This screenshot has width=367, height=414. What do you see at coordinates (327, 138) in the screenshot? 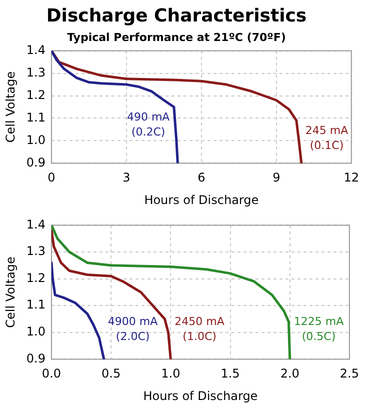
I see `series-label: 245 mA (0.1C)` at bounding box center [327, 138].